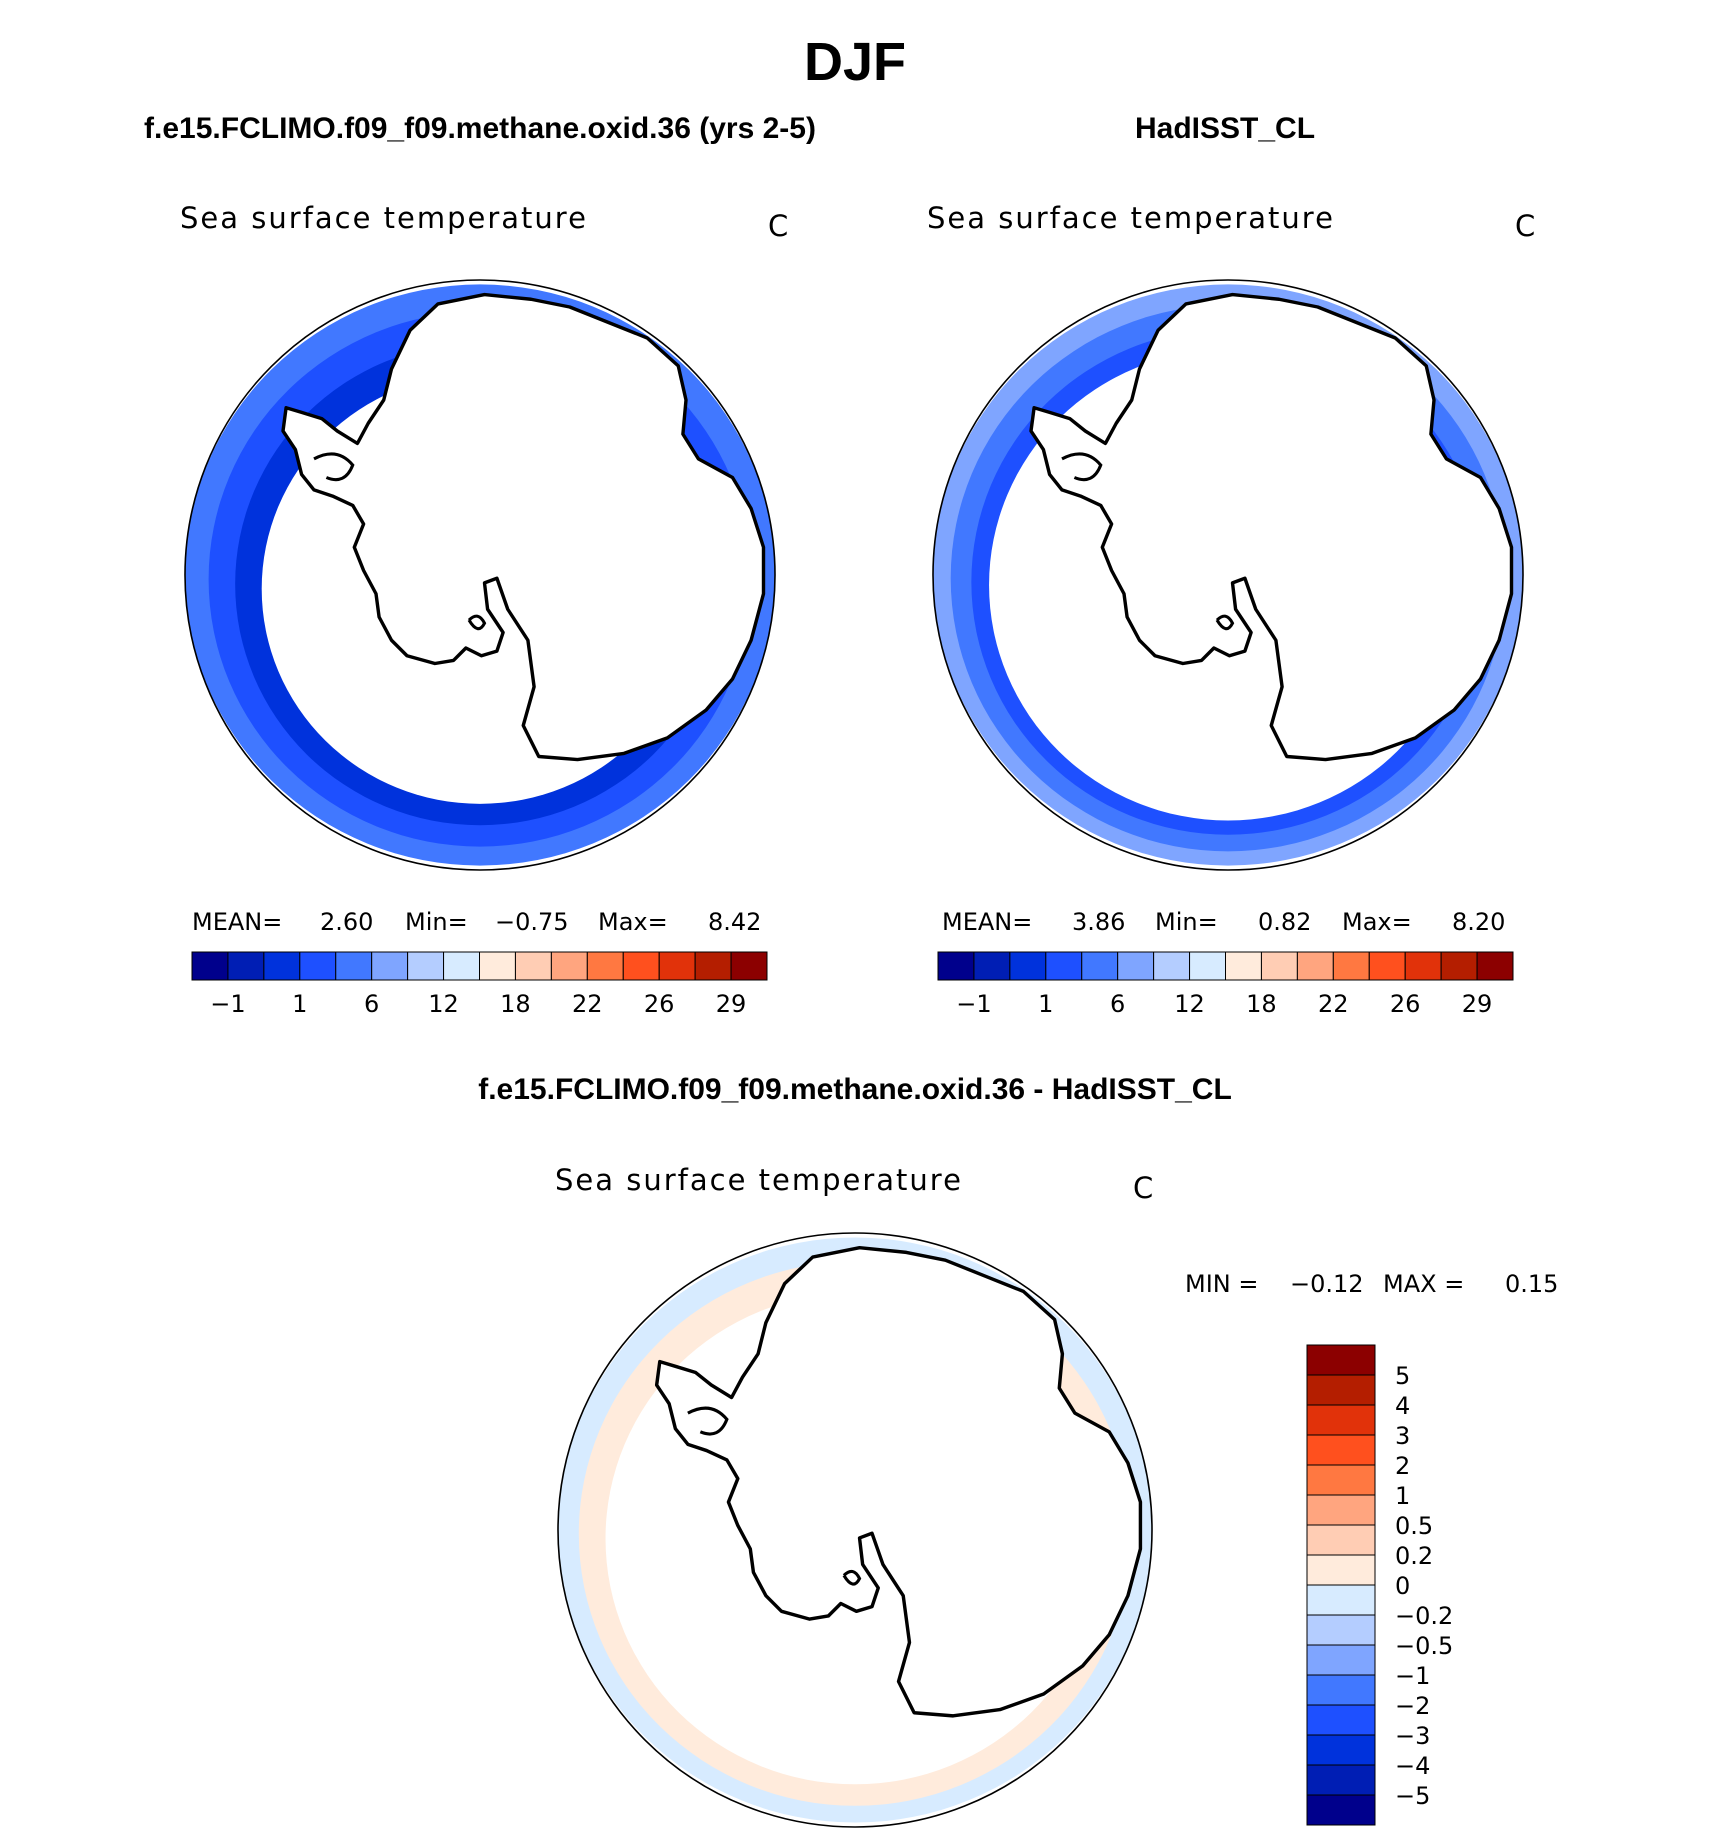  Describe the element at coordinates (443, 1004) in the screenshot. I see `model-colorbar-label-3: 12` at that location.